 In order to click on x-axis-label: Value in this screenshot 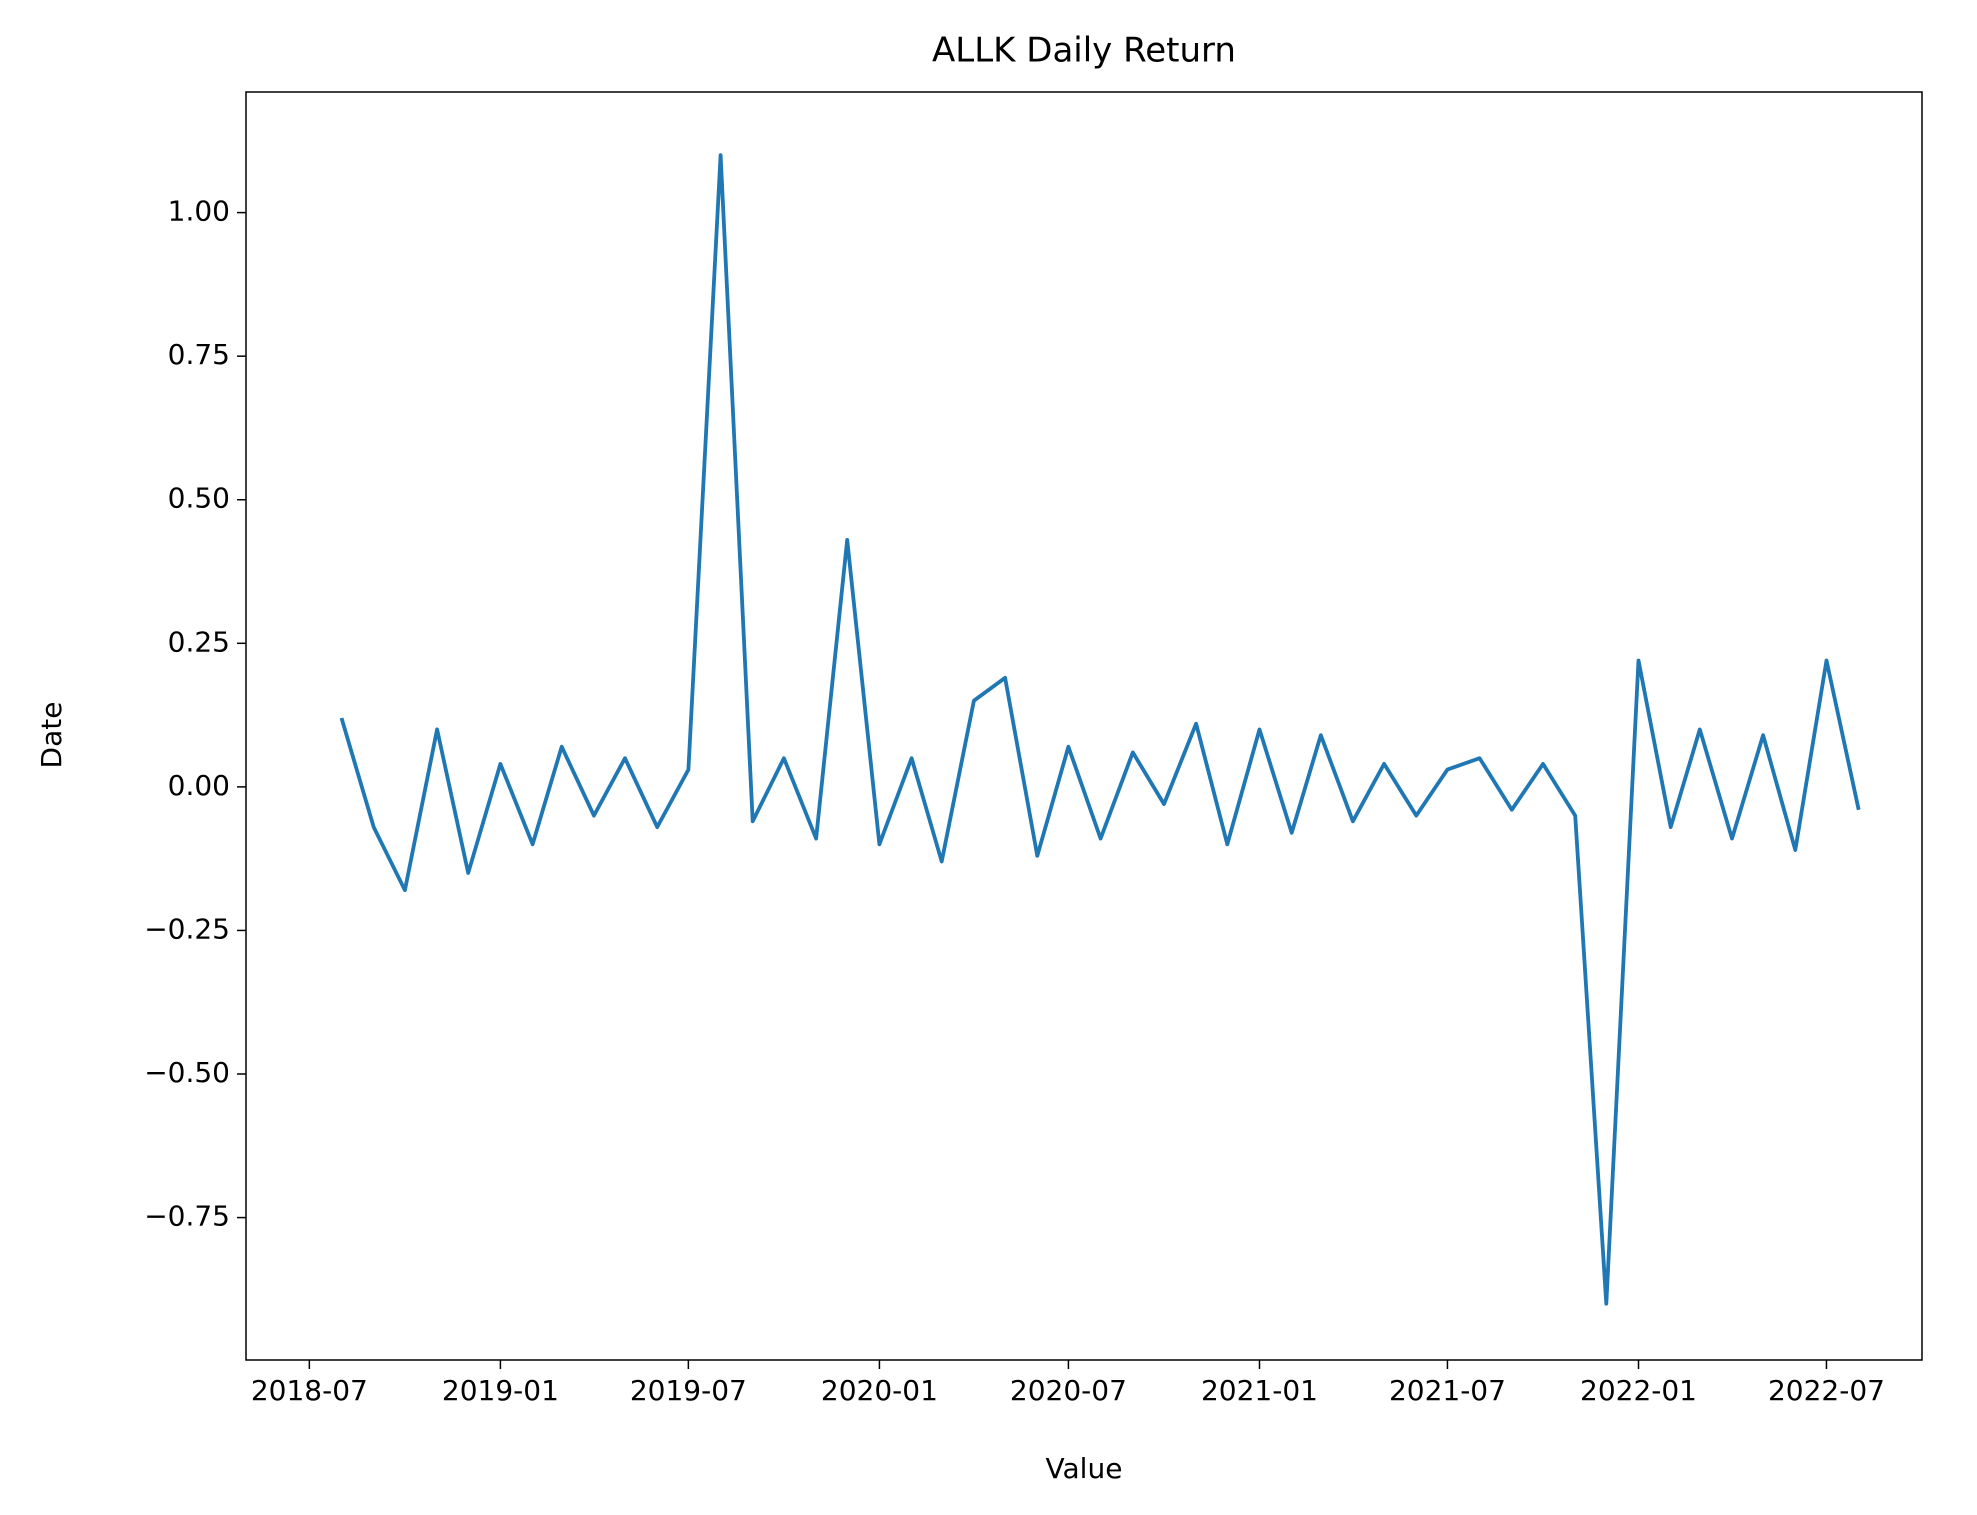, I will do `click(1084, 1468)`.